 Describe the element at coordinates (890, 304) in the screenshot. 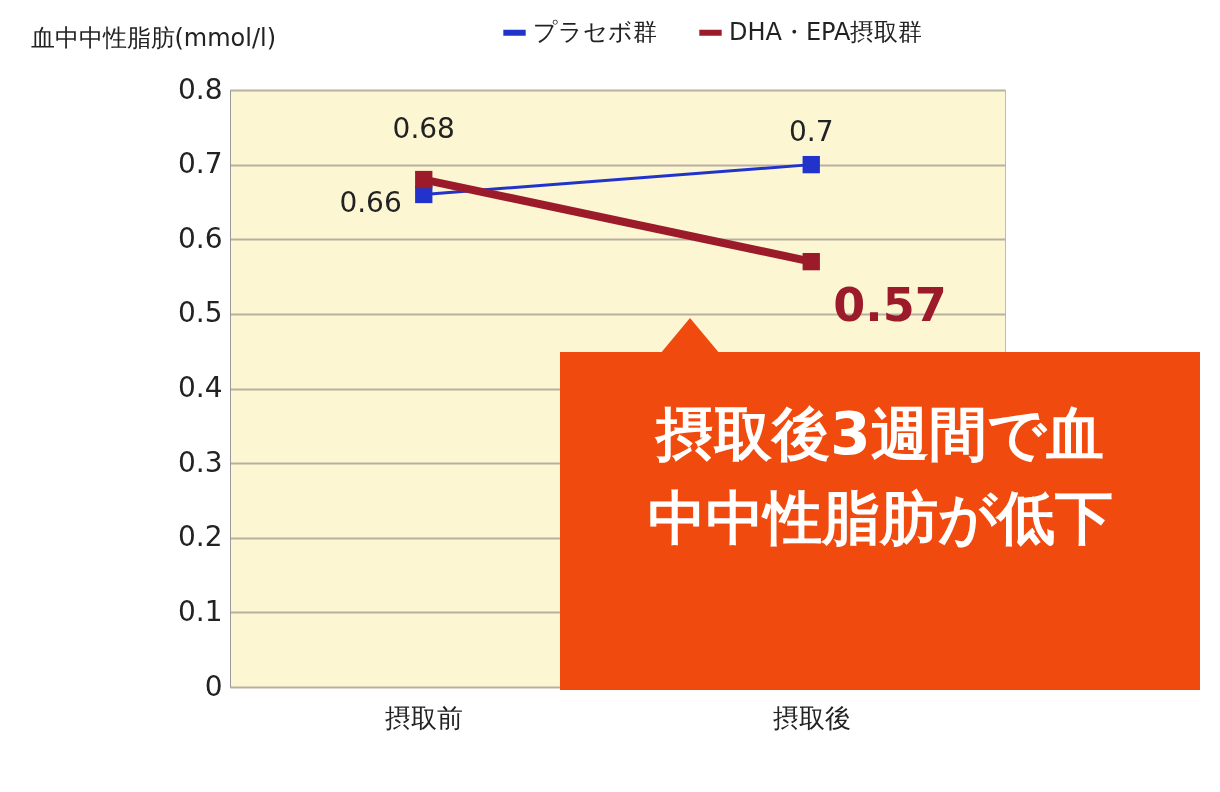

I see `data-label: 0.57` at that location.